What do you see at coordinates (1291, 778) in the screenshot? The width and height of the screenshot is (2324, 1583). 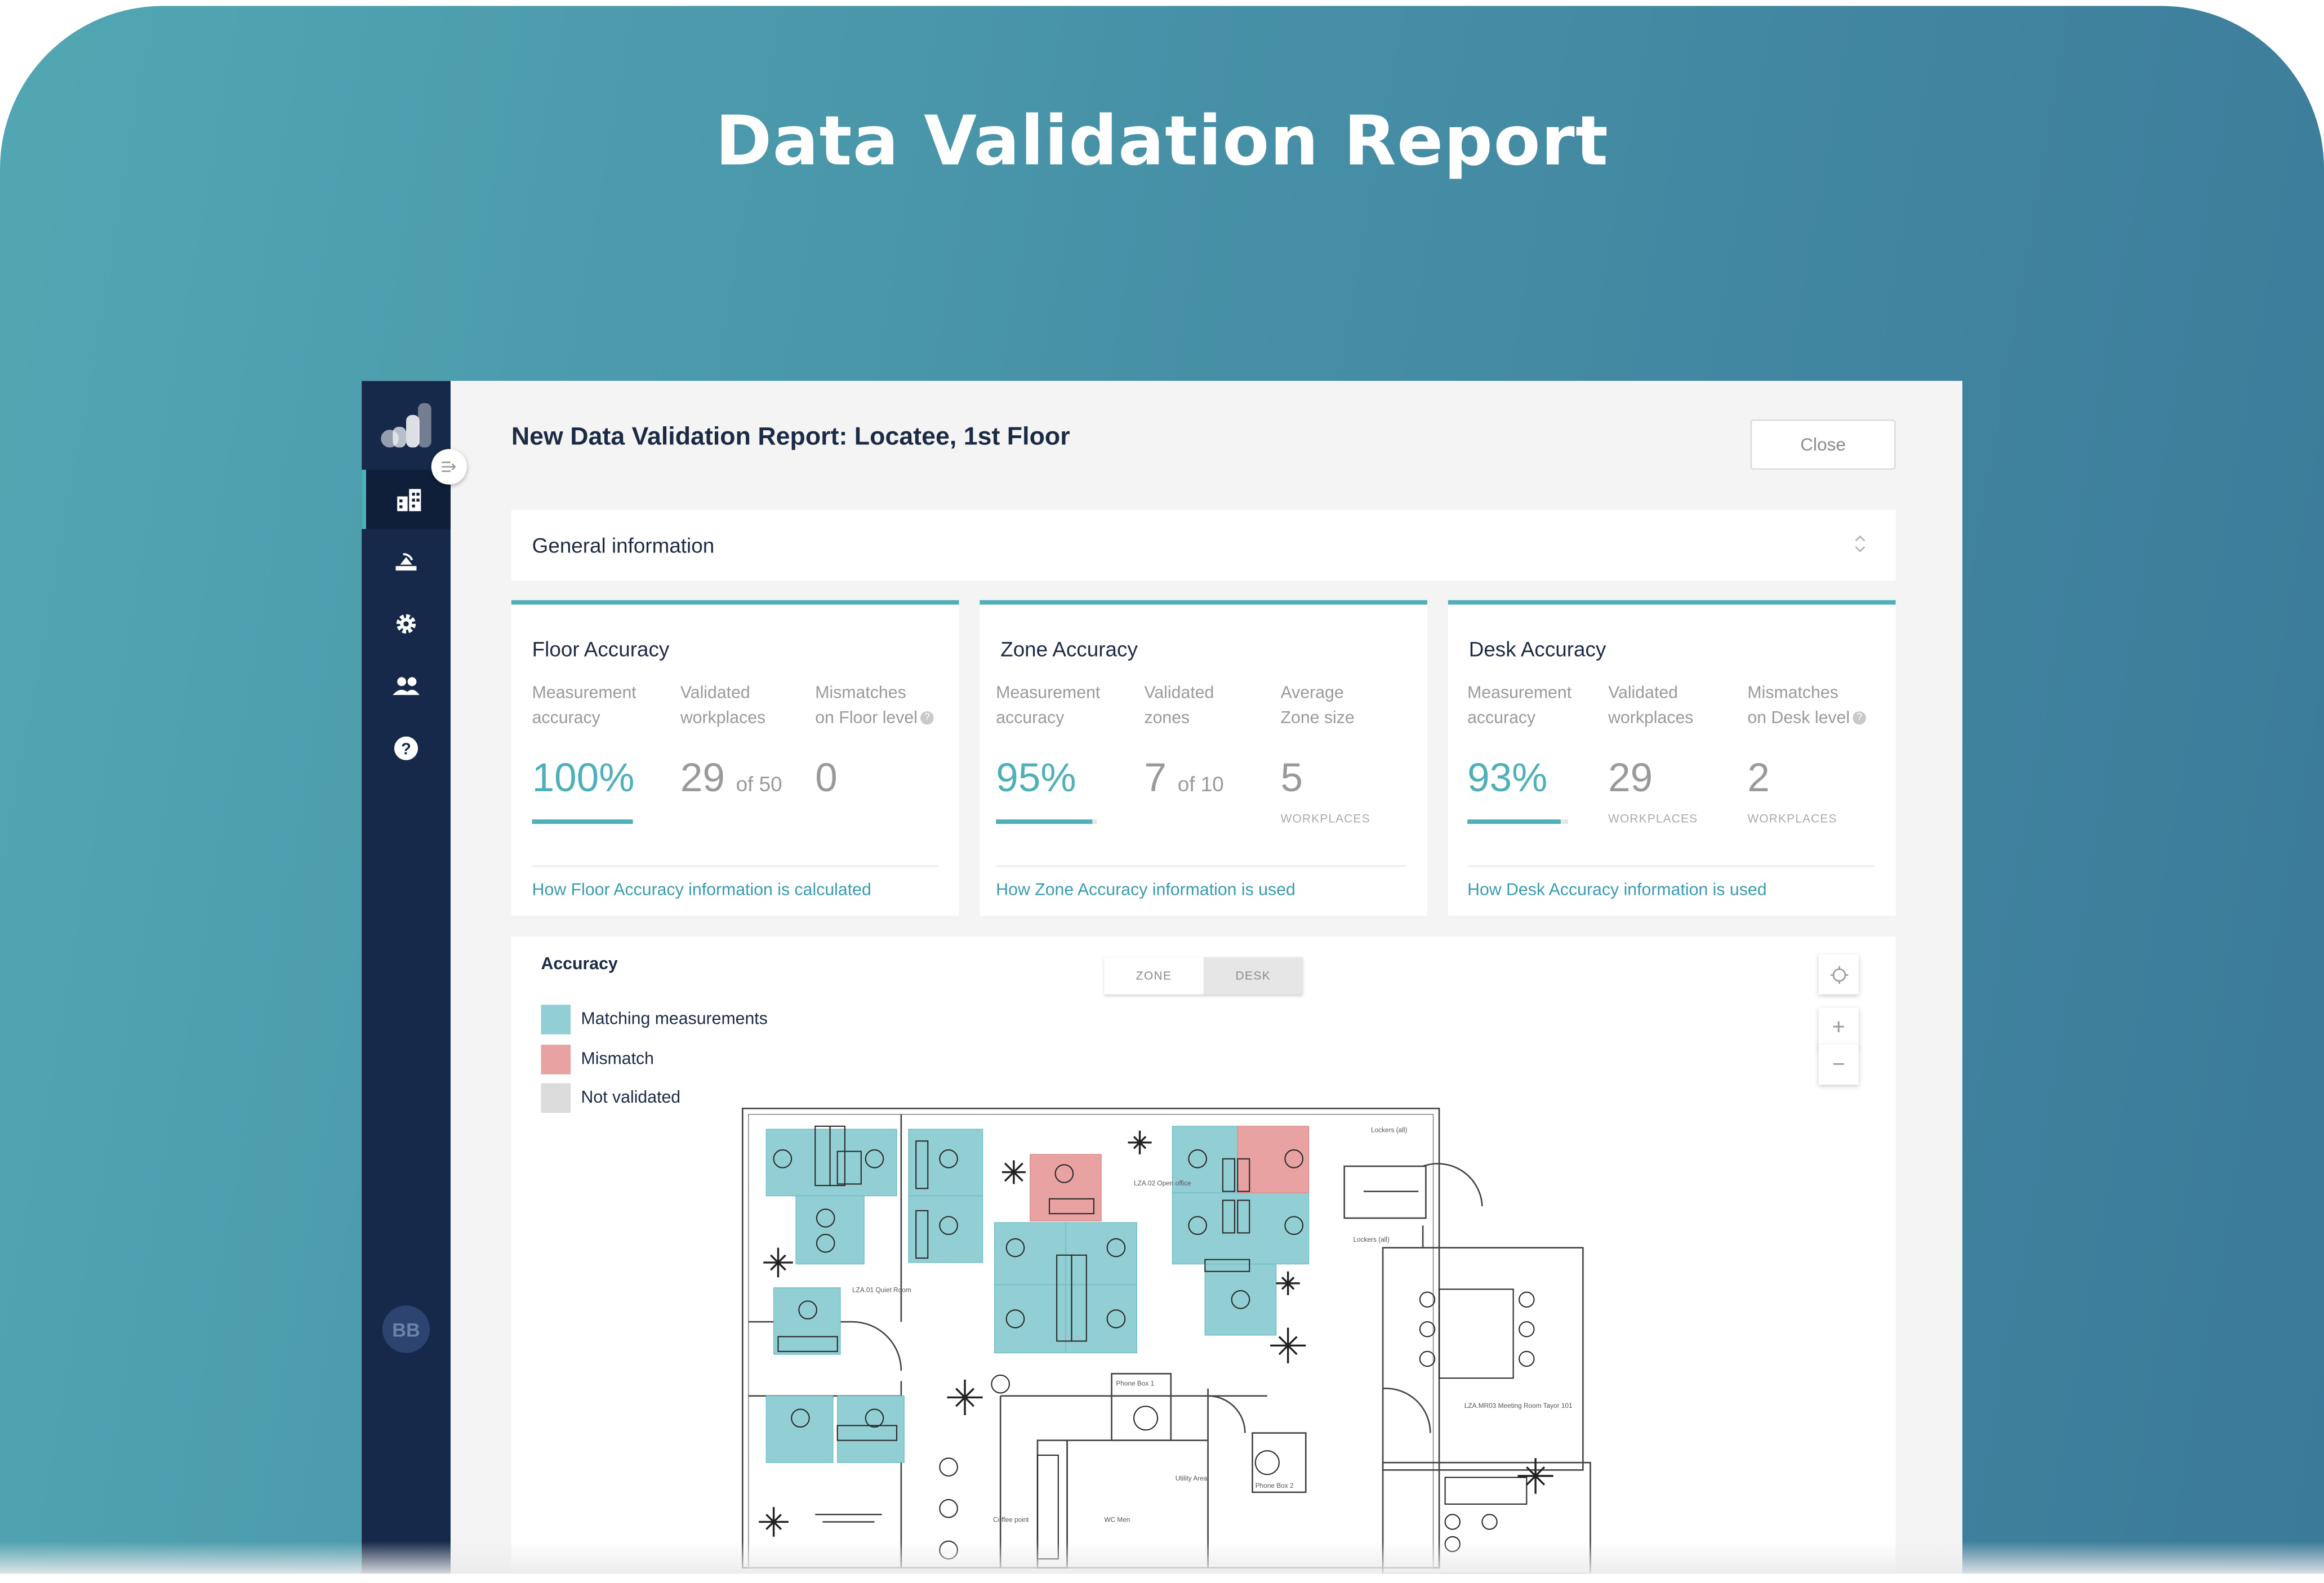 I see `average-zone-size-value: 5` at bounding box center [1291, 778].